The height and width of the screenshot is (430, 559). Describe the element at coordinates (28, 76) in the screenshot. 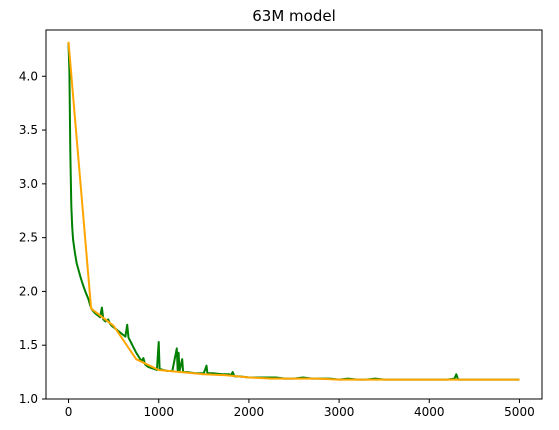

I see `y-tick-label: 4.0` at that location.